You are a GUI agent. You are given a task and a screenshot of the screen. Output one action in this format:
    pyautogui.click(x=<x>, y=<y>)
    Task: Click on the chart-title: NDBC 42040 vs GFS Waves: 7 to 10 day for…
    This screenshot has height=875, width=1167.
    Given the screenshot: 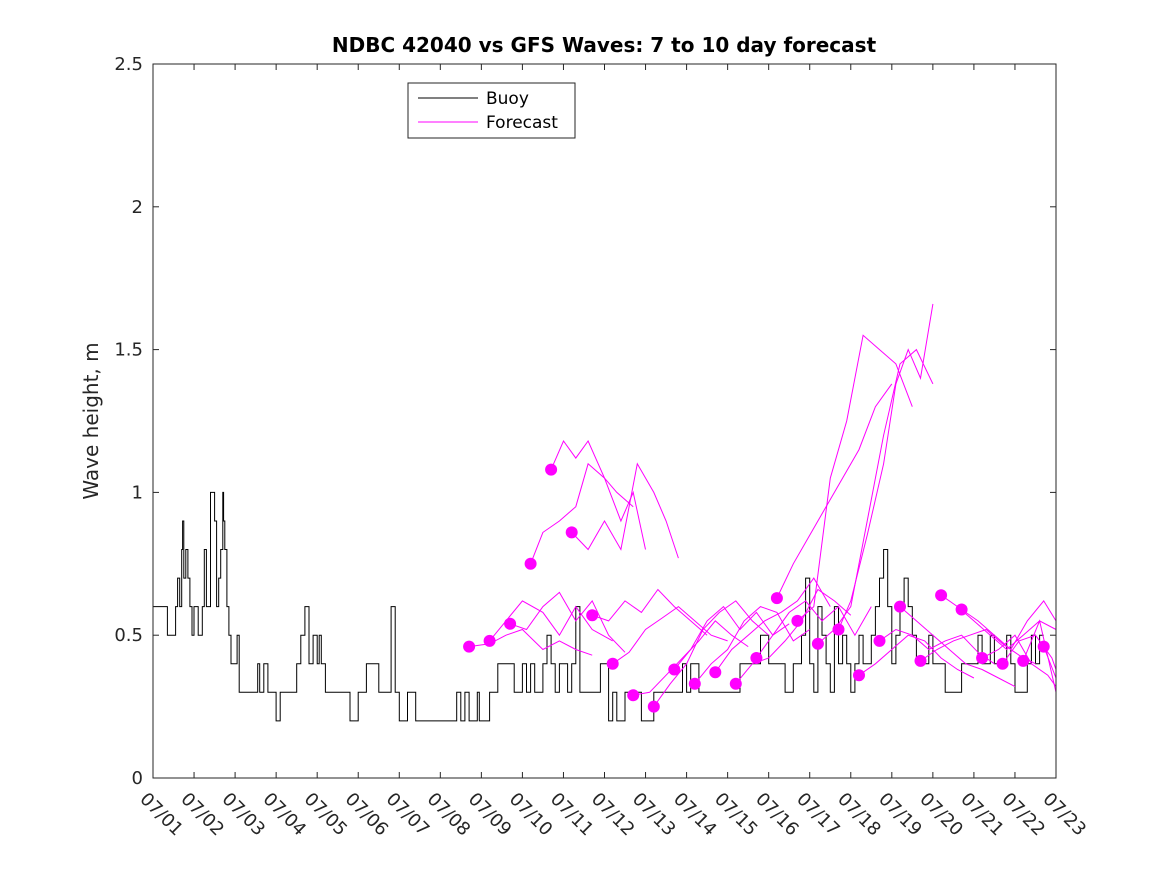 What is the action you would take?
    pyautogui.click(x=604, y=45)
    